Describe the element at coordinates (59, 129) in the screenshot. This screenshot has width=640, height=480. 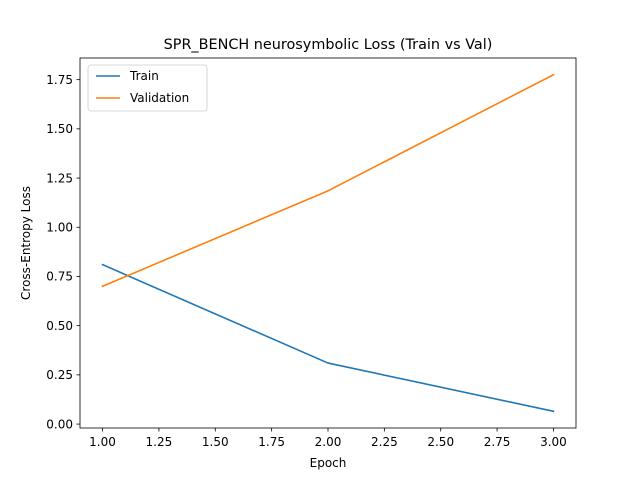
I see `y-tick-label: 1.50` at that location.